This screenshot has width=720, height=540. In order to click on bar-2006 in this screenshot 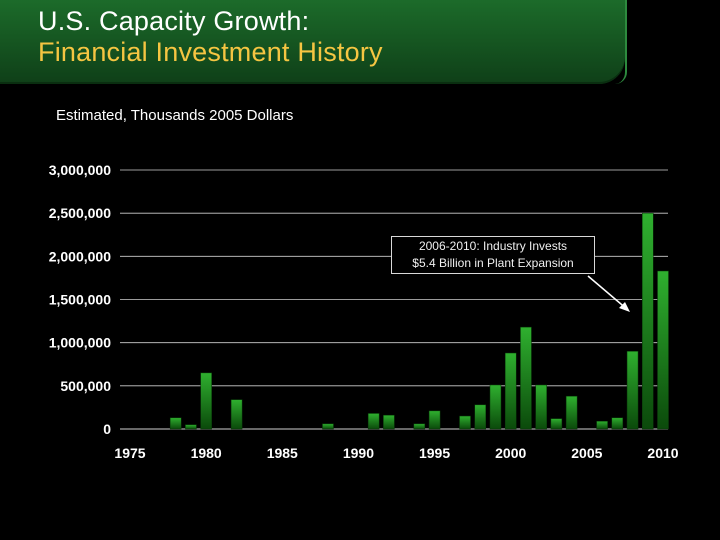, I will do `click(602, 425)`.